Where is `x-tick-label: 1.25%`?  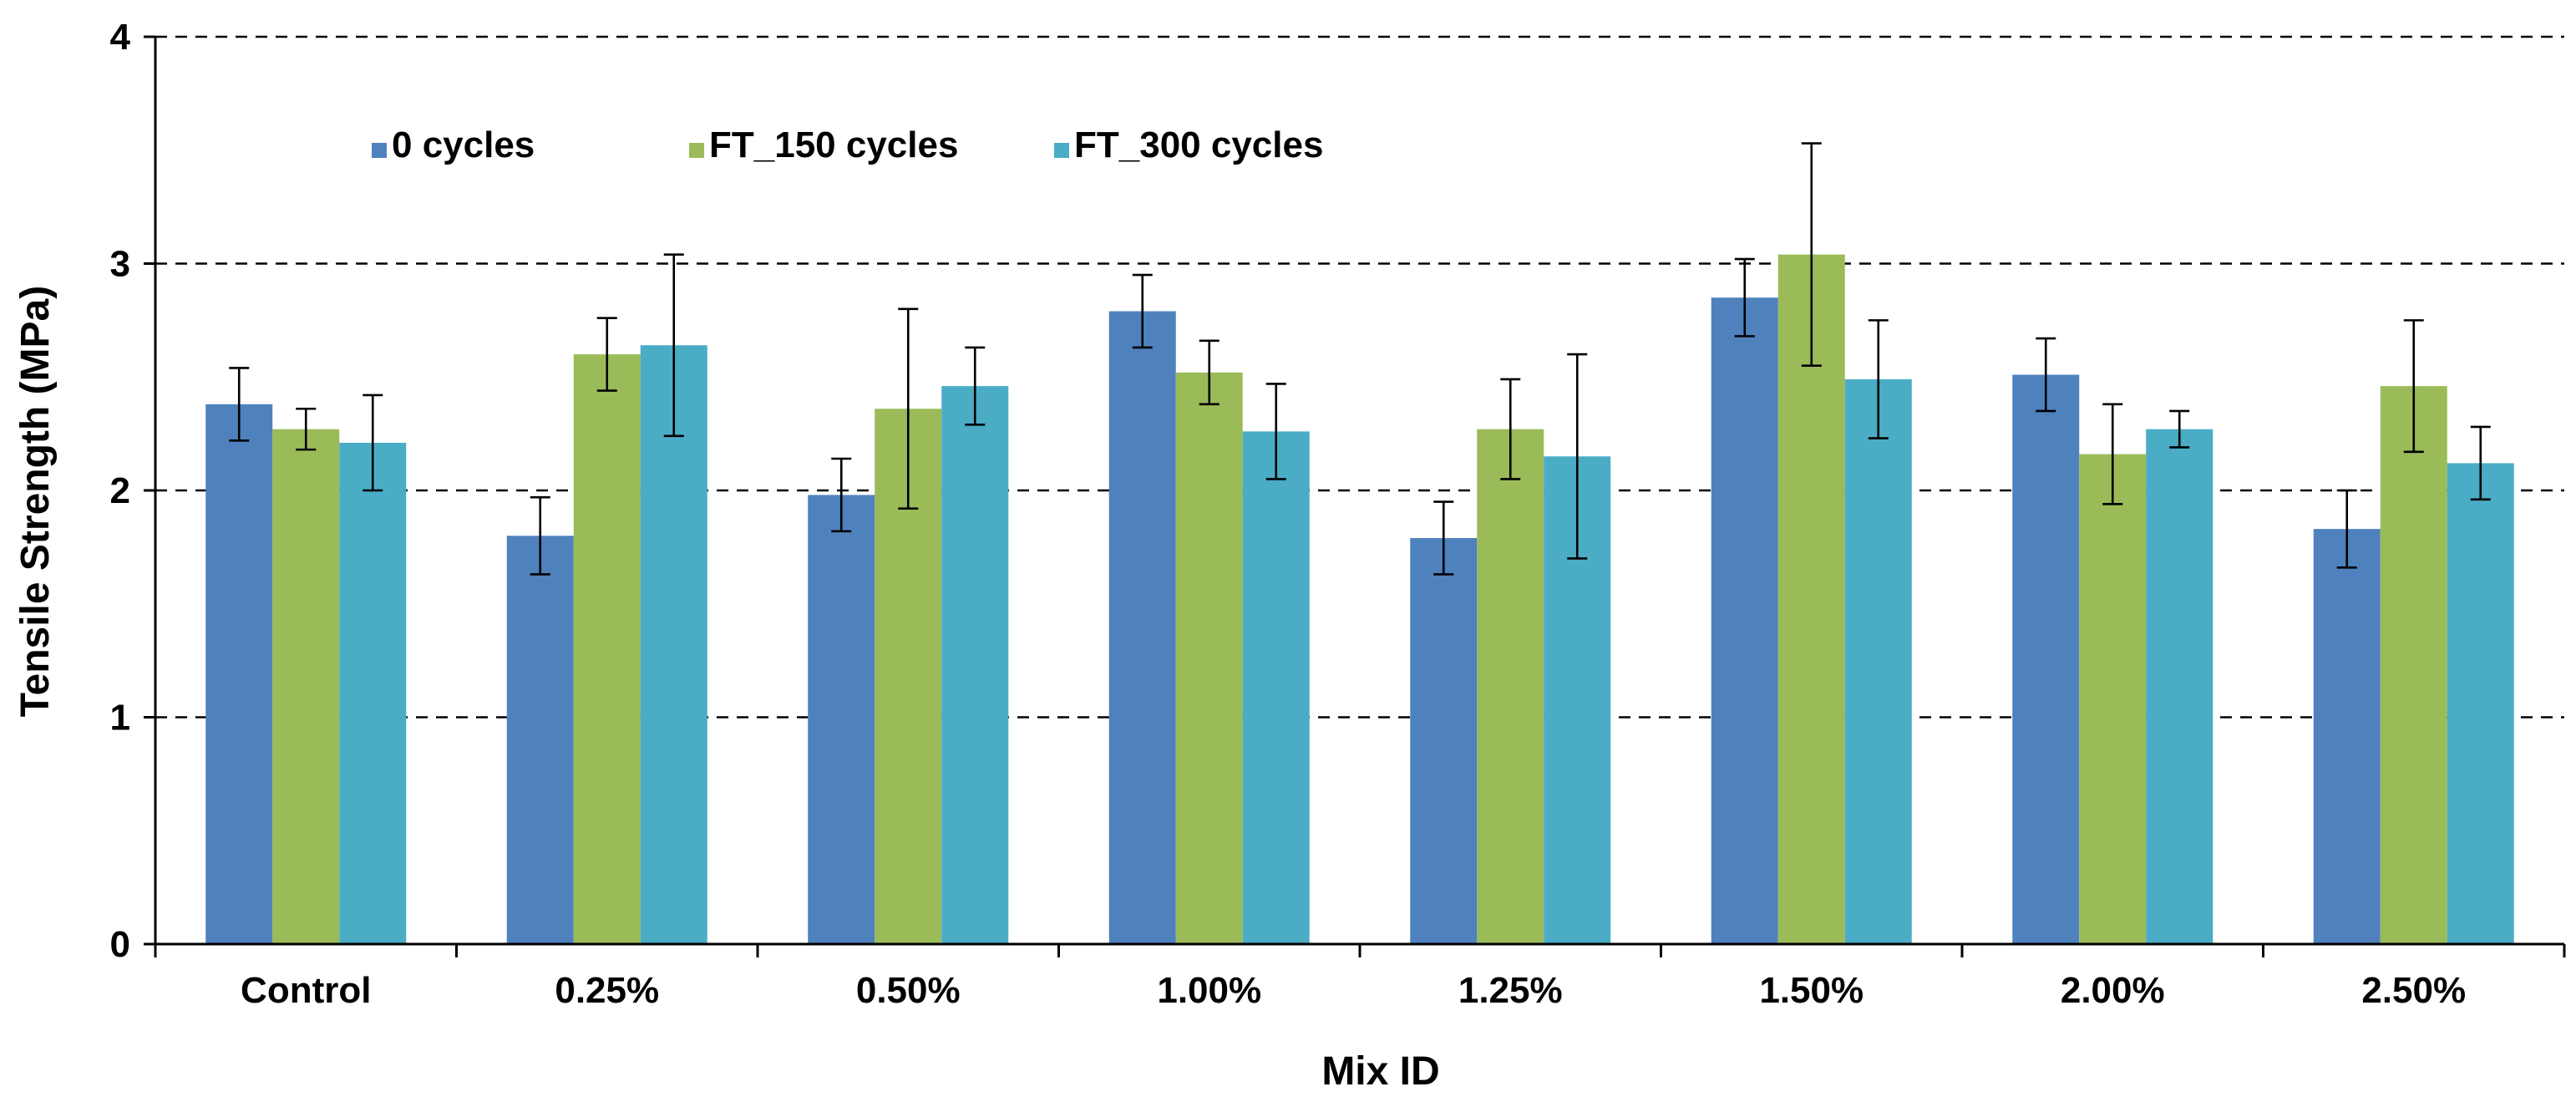
x-tick-label: 1.25% is located at coordinates (1510, 990).